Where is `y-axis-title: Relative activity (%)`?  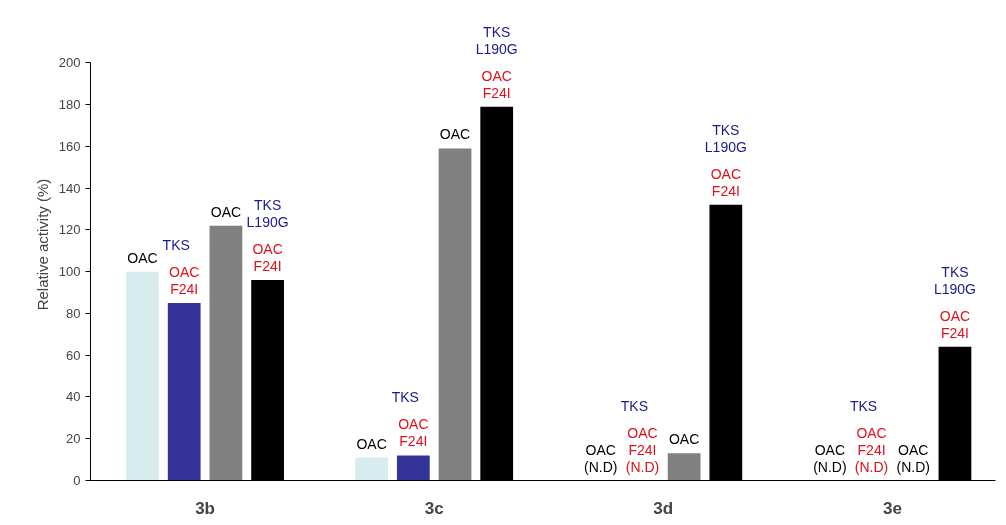 y-axis-title: Relative activity (%) is located at coordinates (42, 244).